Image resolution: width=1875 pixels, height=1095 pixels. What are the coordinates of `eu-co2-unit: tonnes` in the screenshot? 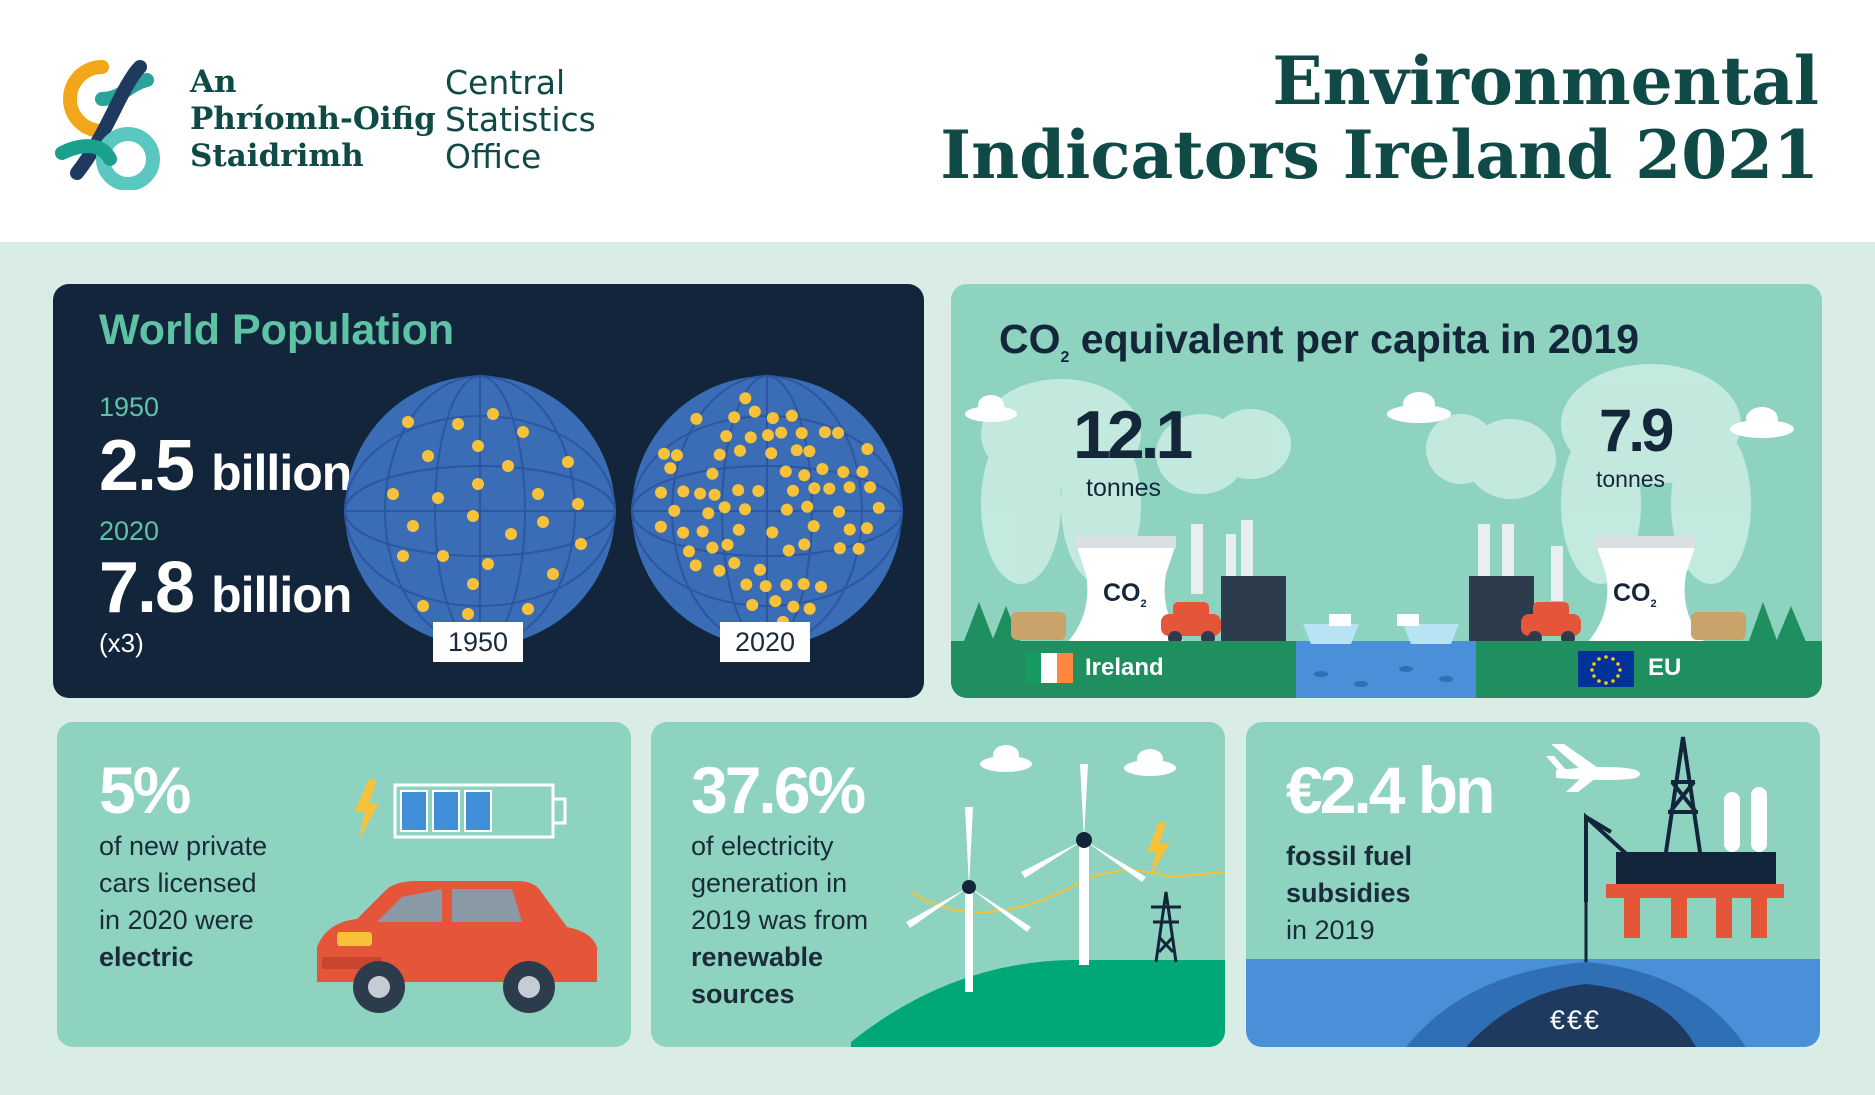 It's located at (1631, 479).